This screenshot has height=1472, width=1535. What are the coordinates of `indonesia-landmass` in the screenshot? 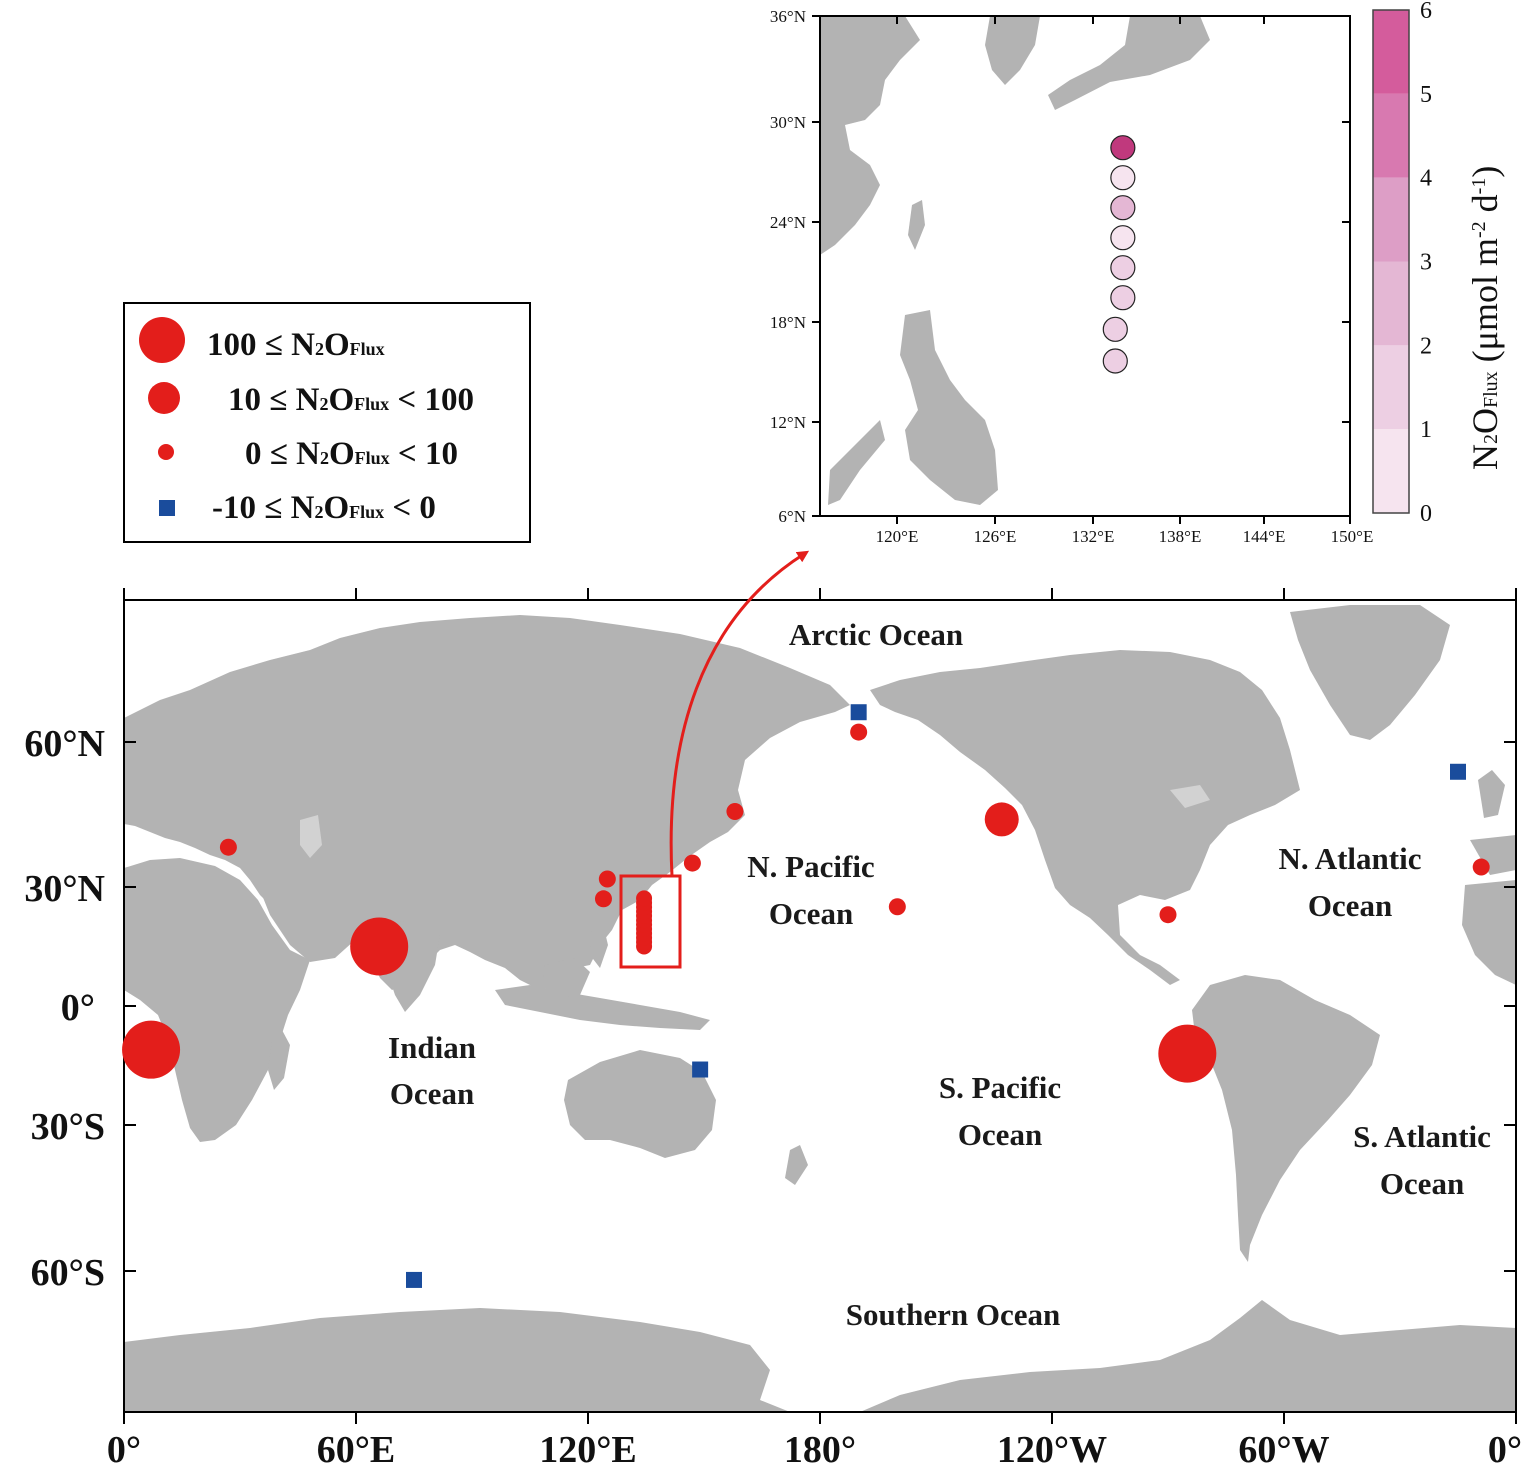 It's located at (602, 1007).